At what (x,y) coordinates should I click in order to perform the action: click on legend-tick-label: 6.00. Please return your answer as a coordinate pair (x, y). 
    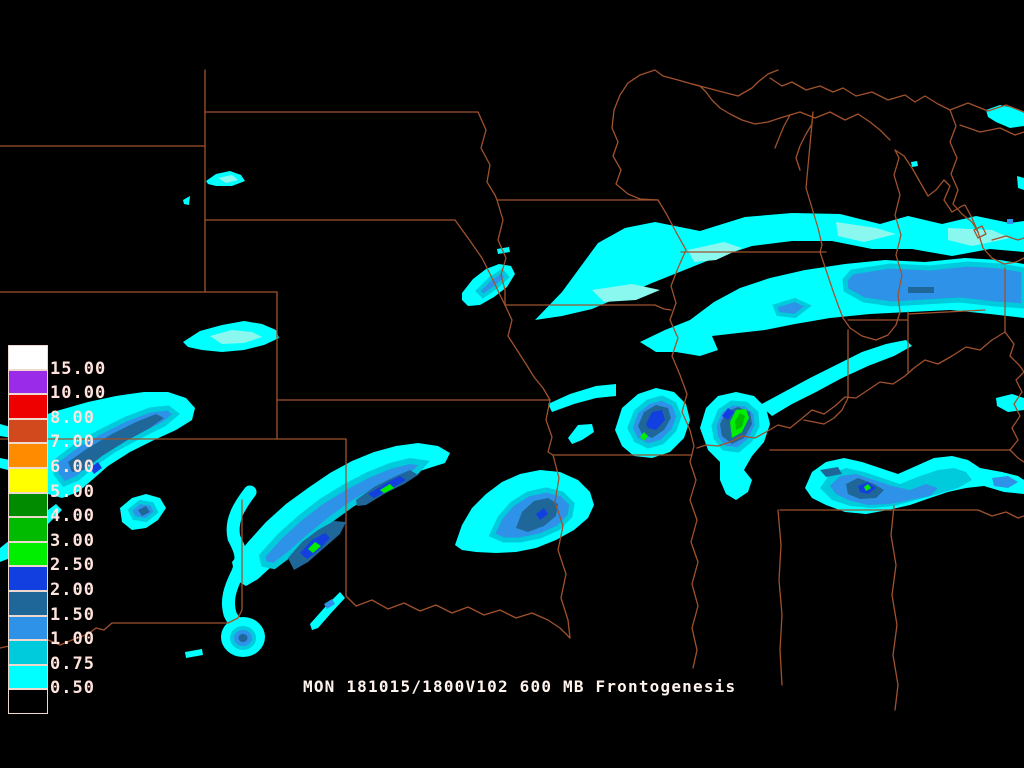
    Looking at the image, I should click on (72, 467).